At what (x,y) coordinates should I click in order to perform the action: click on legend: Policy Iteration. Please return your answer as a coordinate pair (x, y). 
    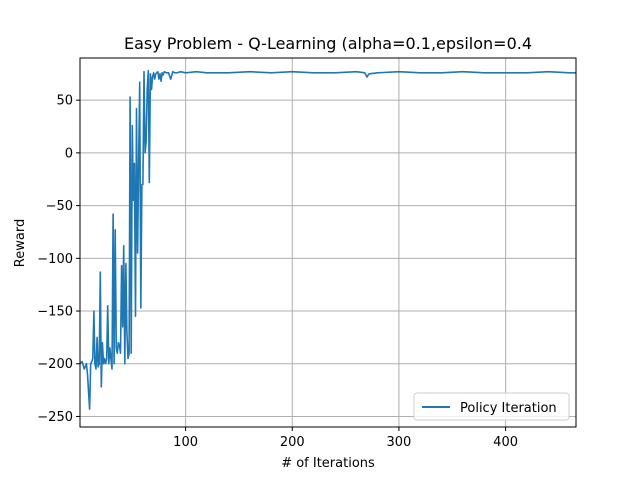
    Looking at the image, I should click on (491, 406).